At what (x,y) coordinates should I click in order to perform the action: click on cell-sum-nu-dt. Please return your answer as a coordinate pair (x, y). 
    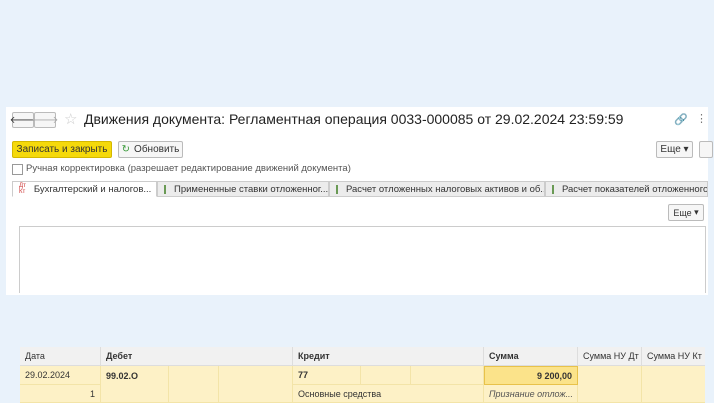
    Looking at the image, I should click on (610, 384).